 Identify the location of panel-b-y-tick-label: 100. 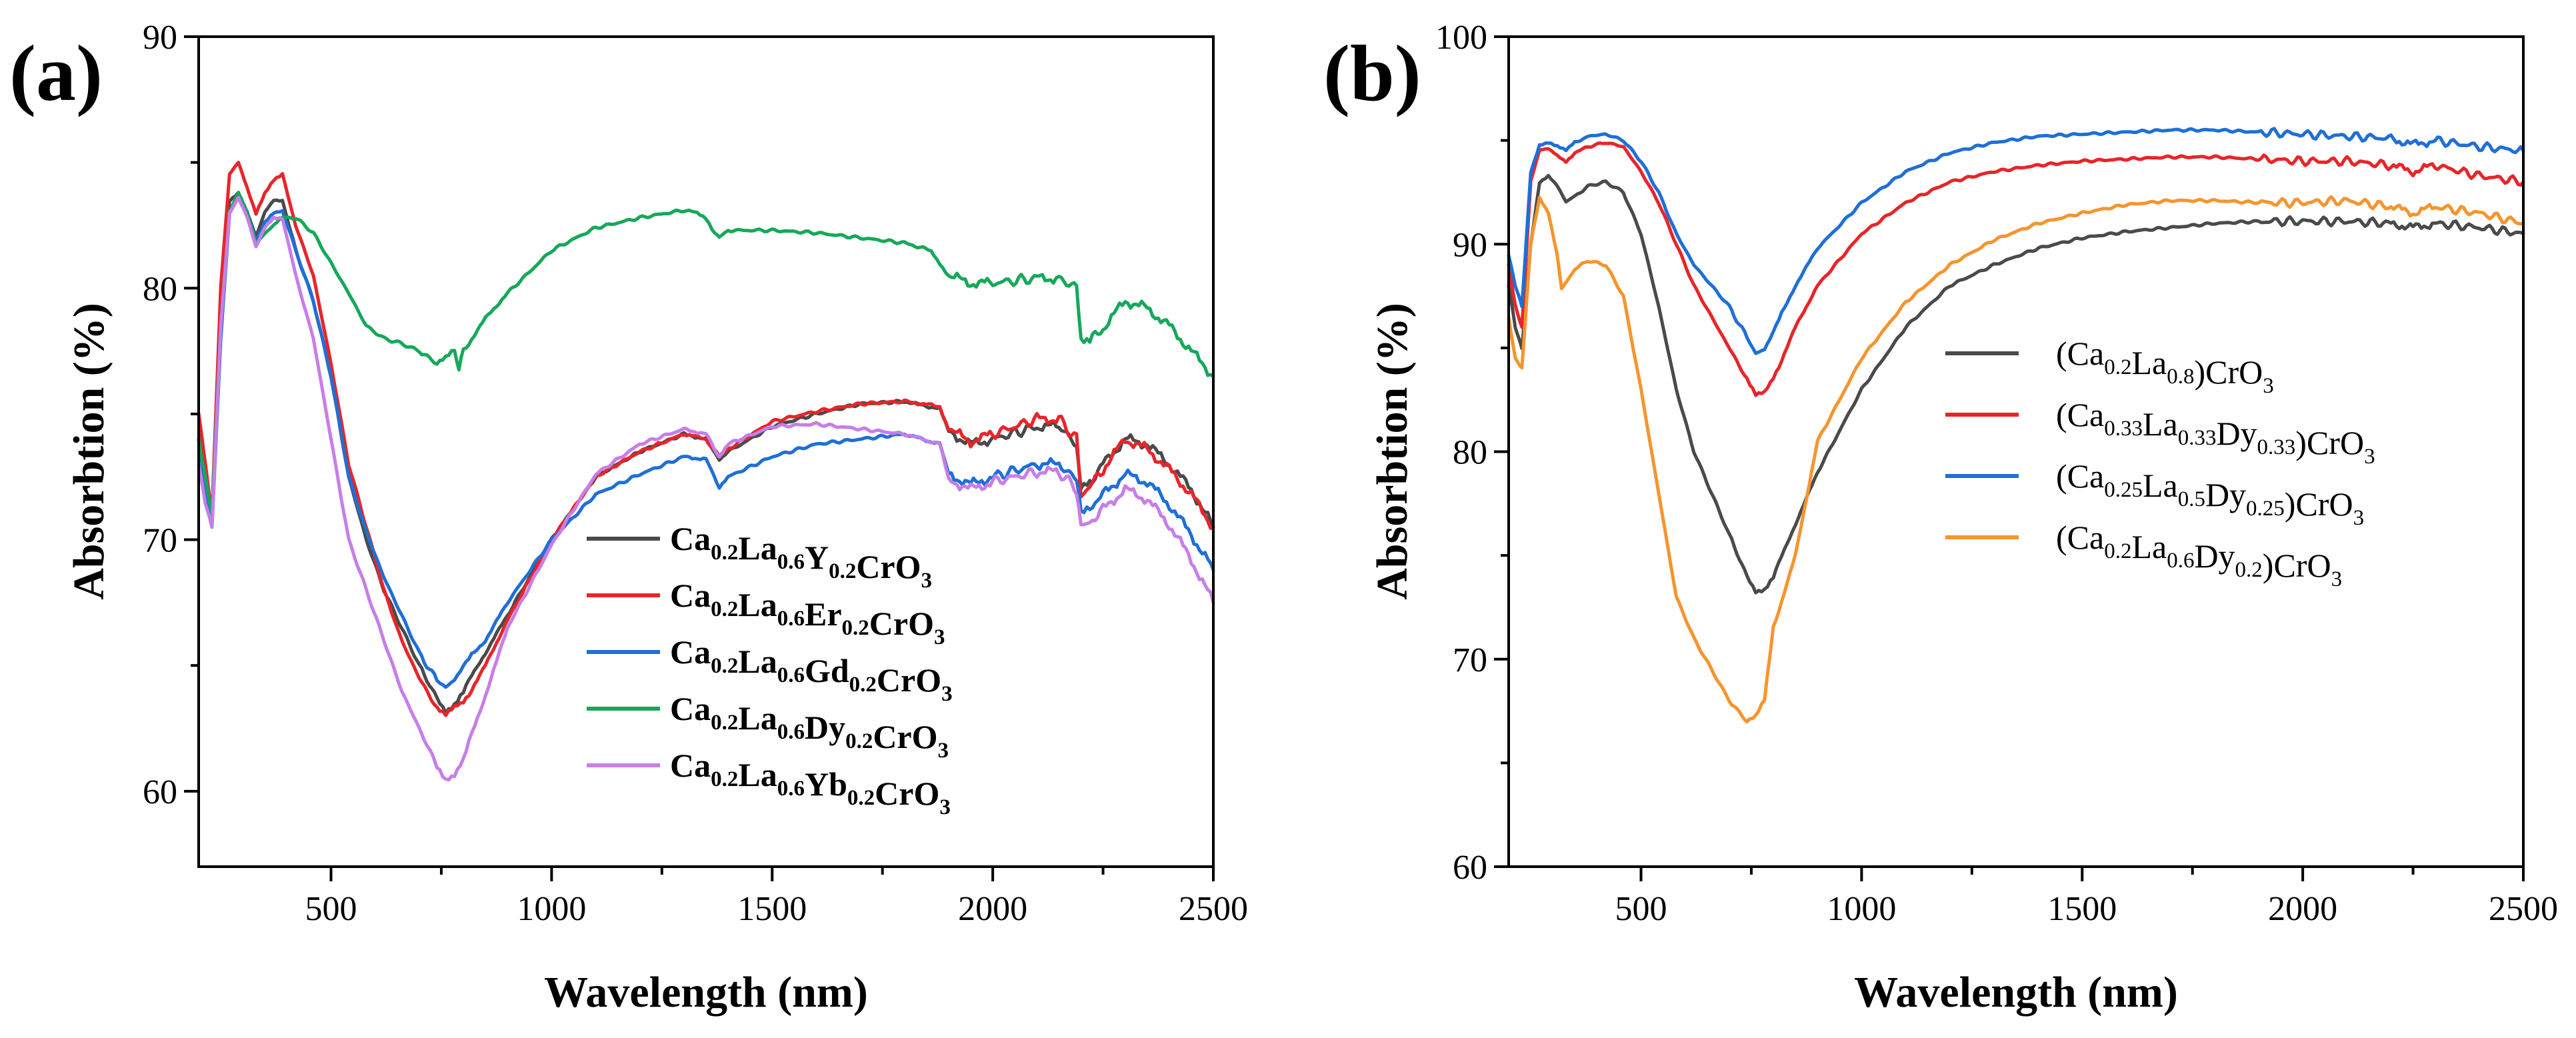
(1461, 38).